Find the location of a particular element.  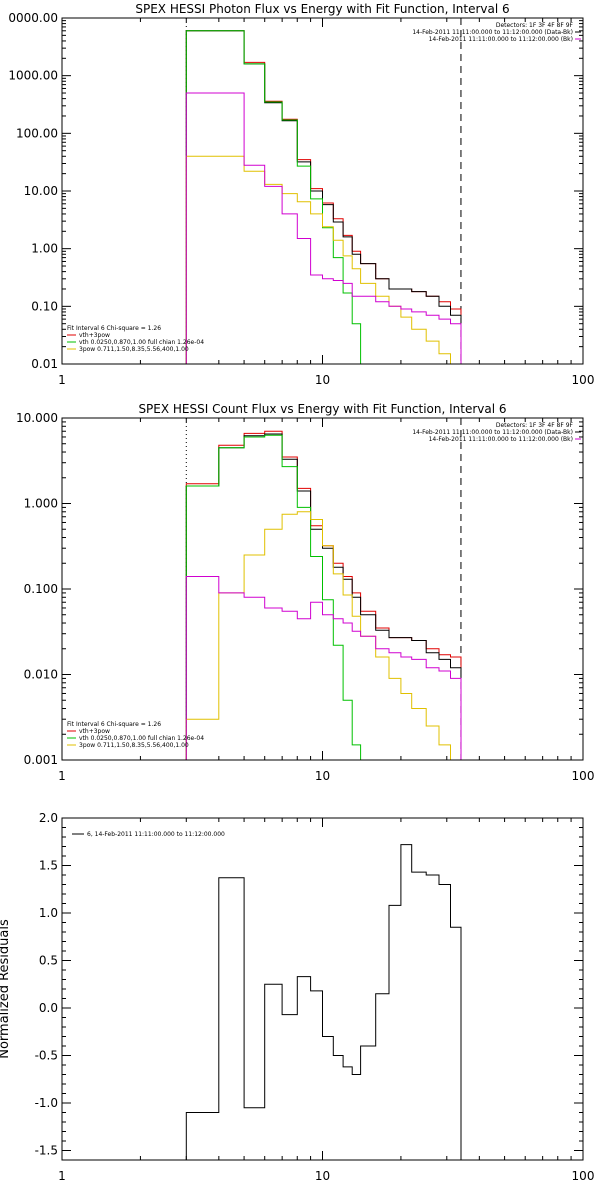

y-tick-label: 1.000 is located at coordinates (41, 504).